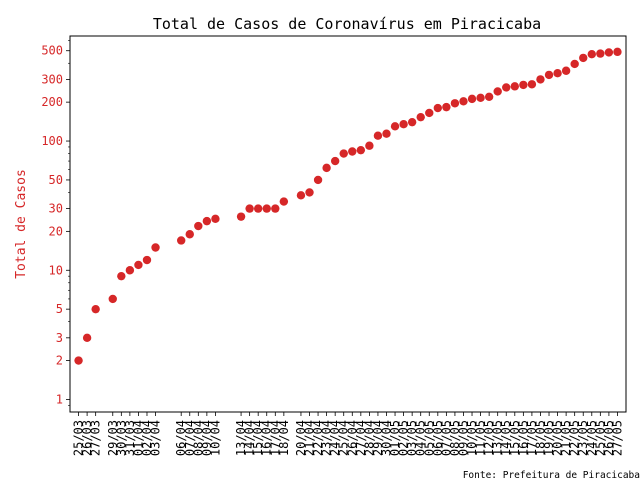 The height and width of the screenshot is (480, 640). What do you see at coordinates (481, 438) in the screenshot?
I see `x-tick-label: 11/05` at bounding box center [481, 438].